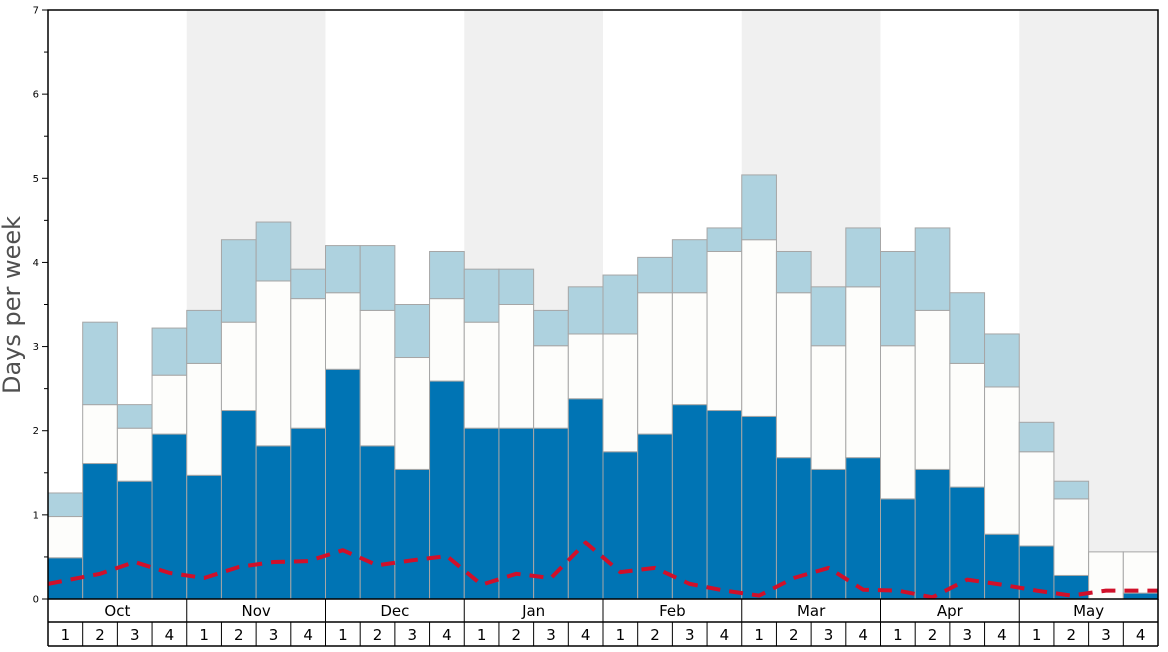 This screenshot has height=652, width=1168. What do you see at coordinates (13, 305) in the screenshot?
I see `y-axis-label: Days per week` at bounding box center [13, 305].